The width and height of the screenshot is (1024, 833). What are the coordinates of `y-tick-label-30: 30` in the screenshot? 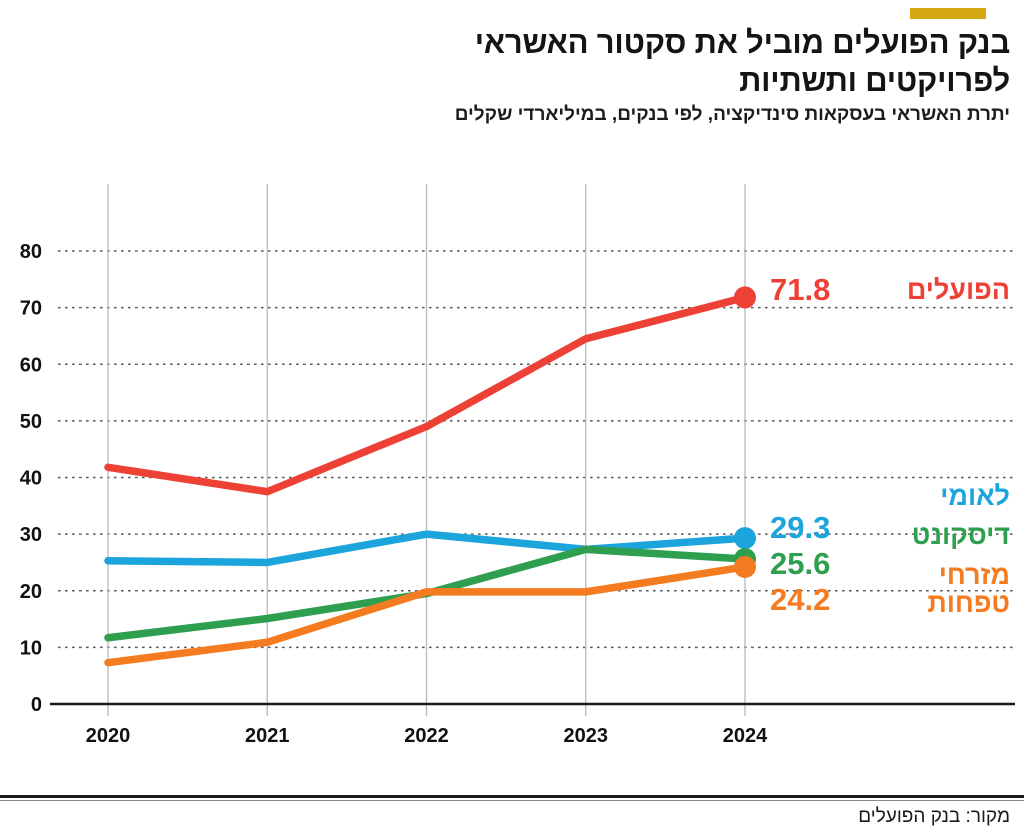 It's located at (31, 535).